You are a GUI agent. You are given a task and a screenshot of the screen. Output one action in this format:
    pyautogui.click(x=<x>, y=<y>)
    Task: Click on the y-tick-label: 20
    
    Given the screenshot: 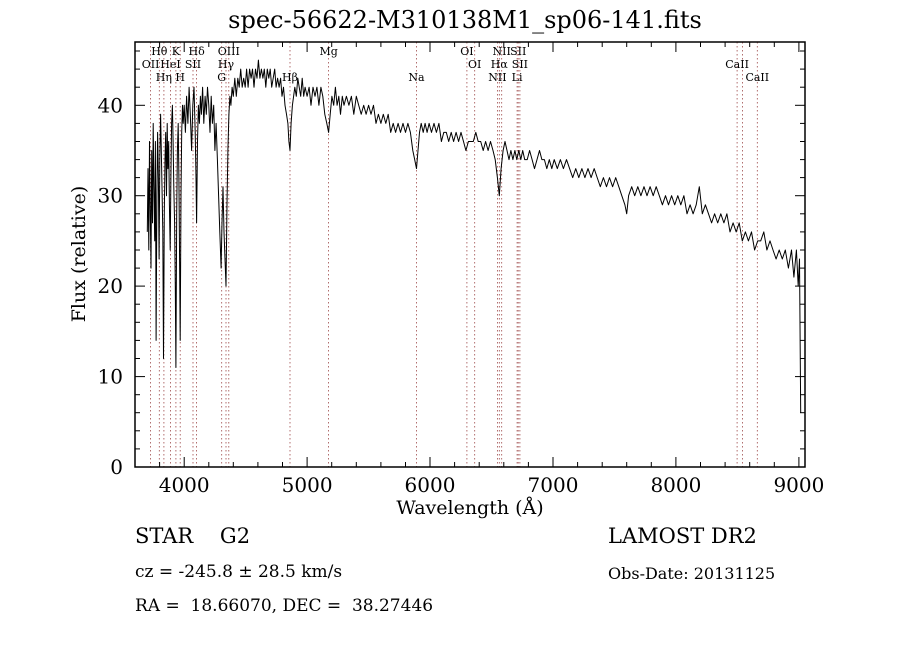 What is the action you would take?
    pyautogui.click(x=110, y=286)
    